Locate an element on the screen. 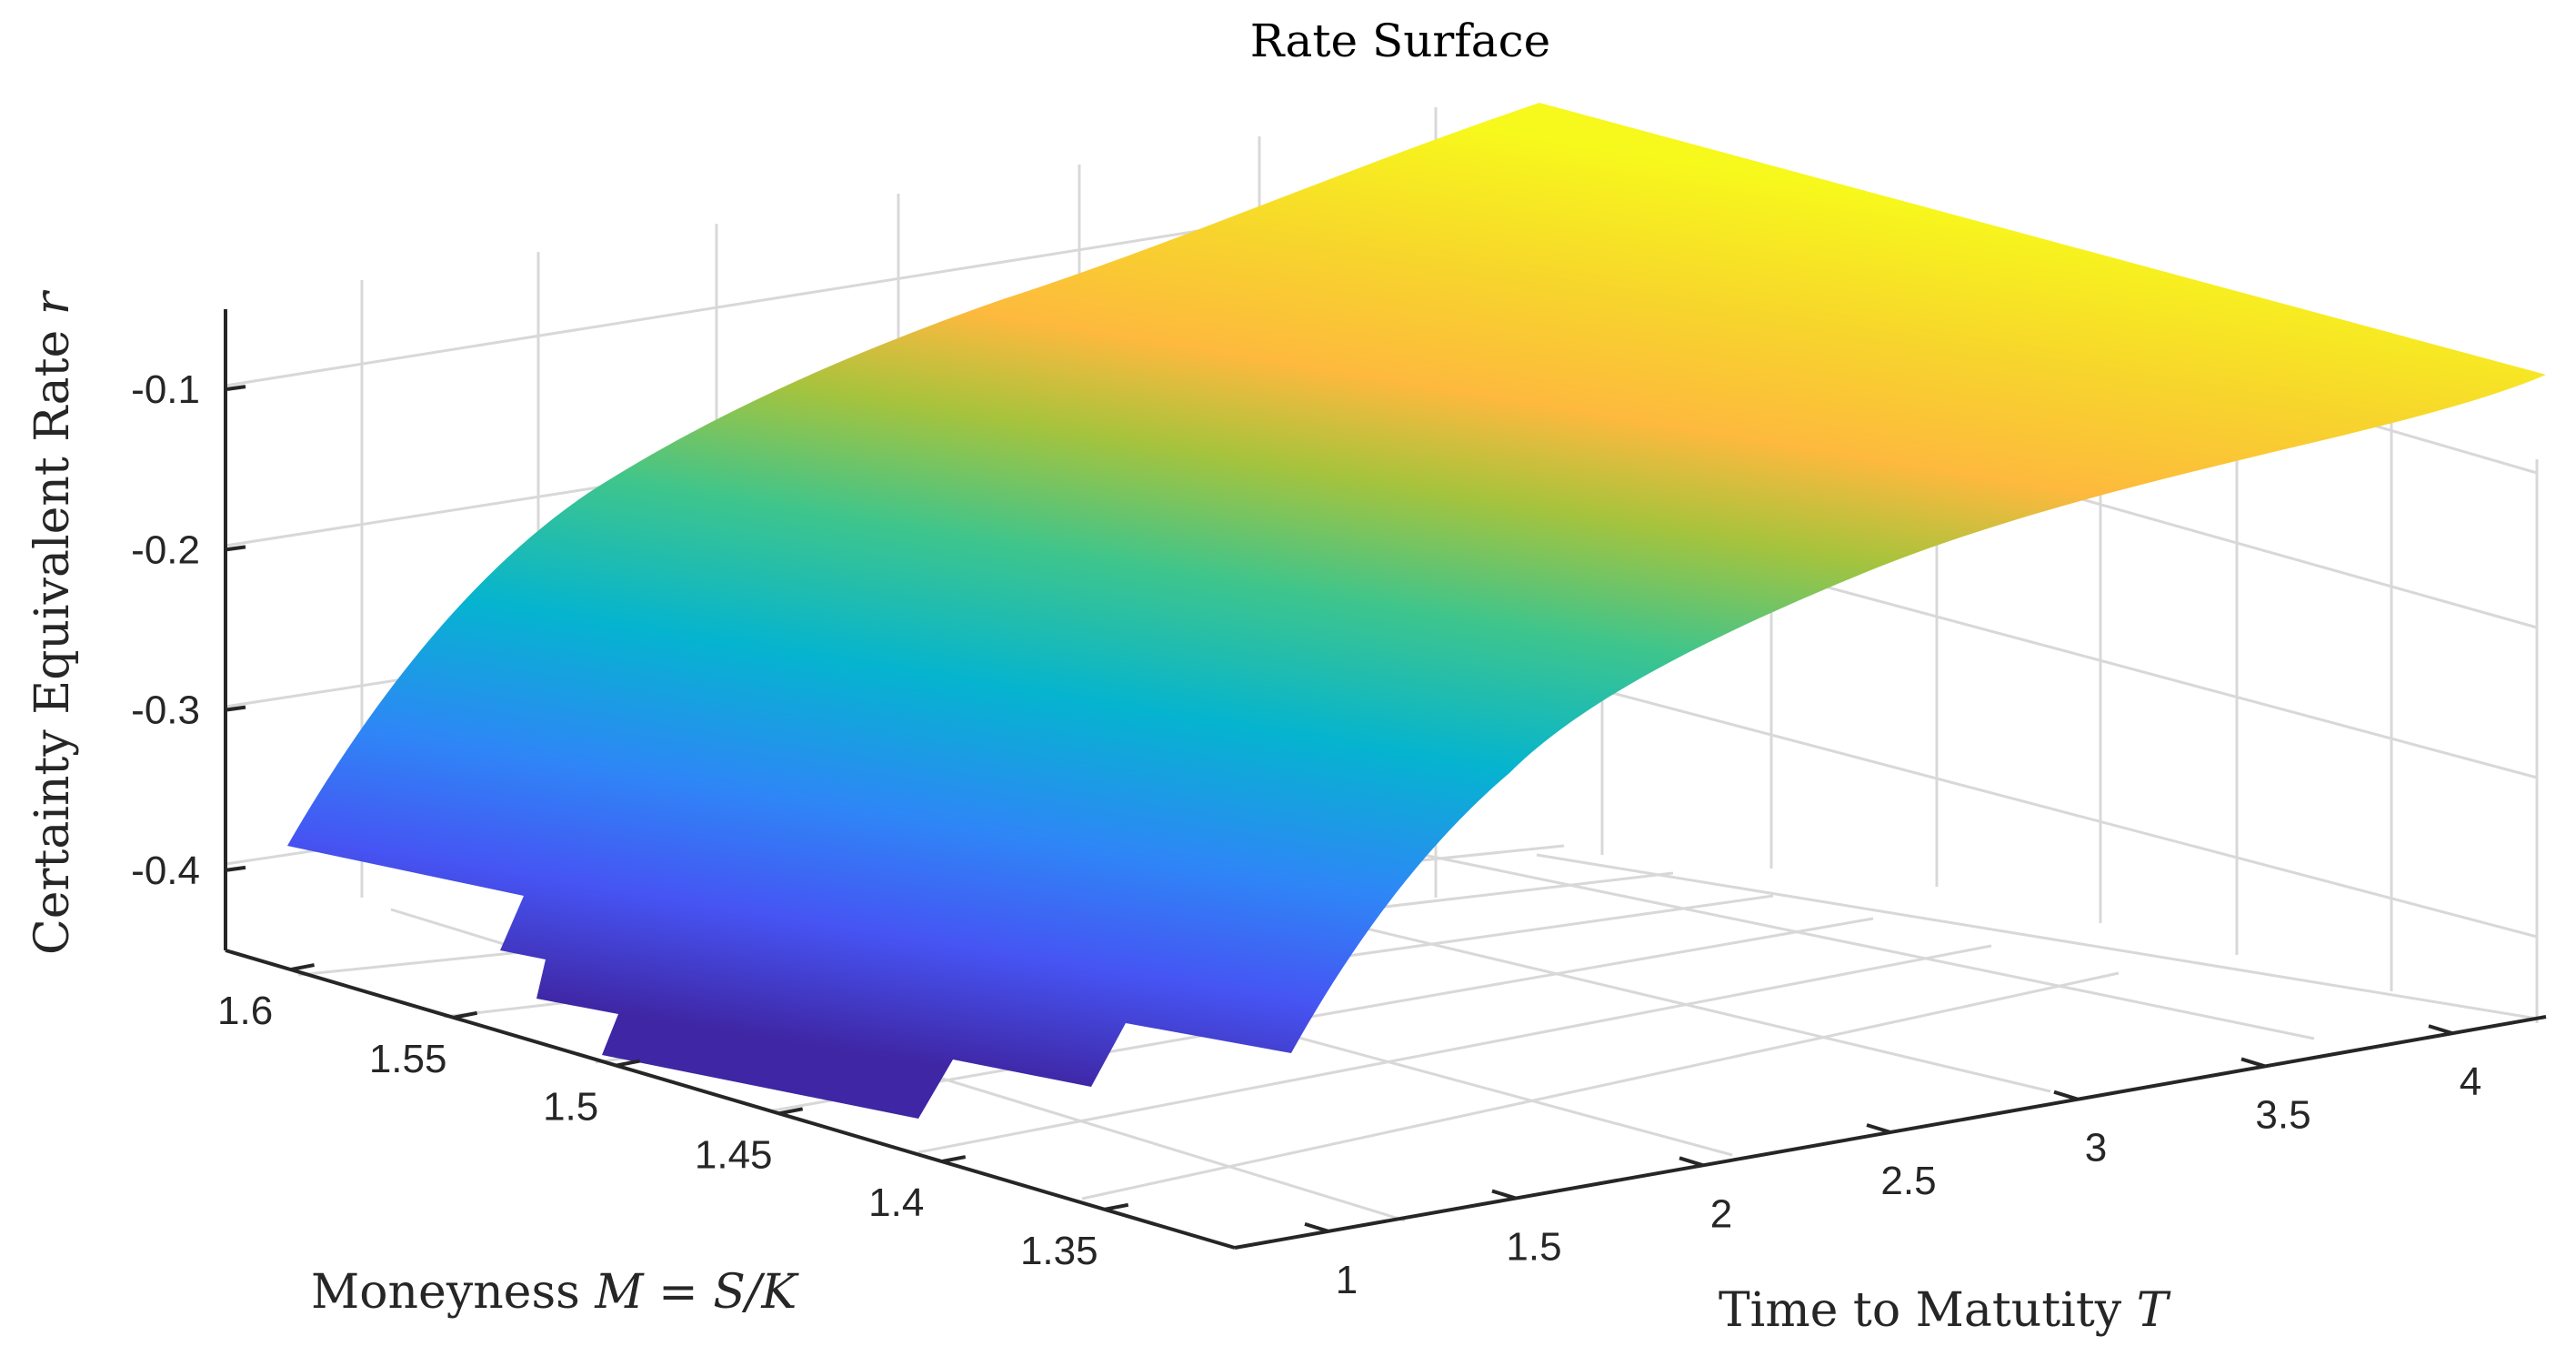 This screenshot has height=1366, width=2576. z-tick-label: -0.1 is located at coordinates (165, 389).